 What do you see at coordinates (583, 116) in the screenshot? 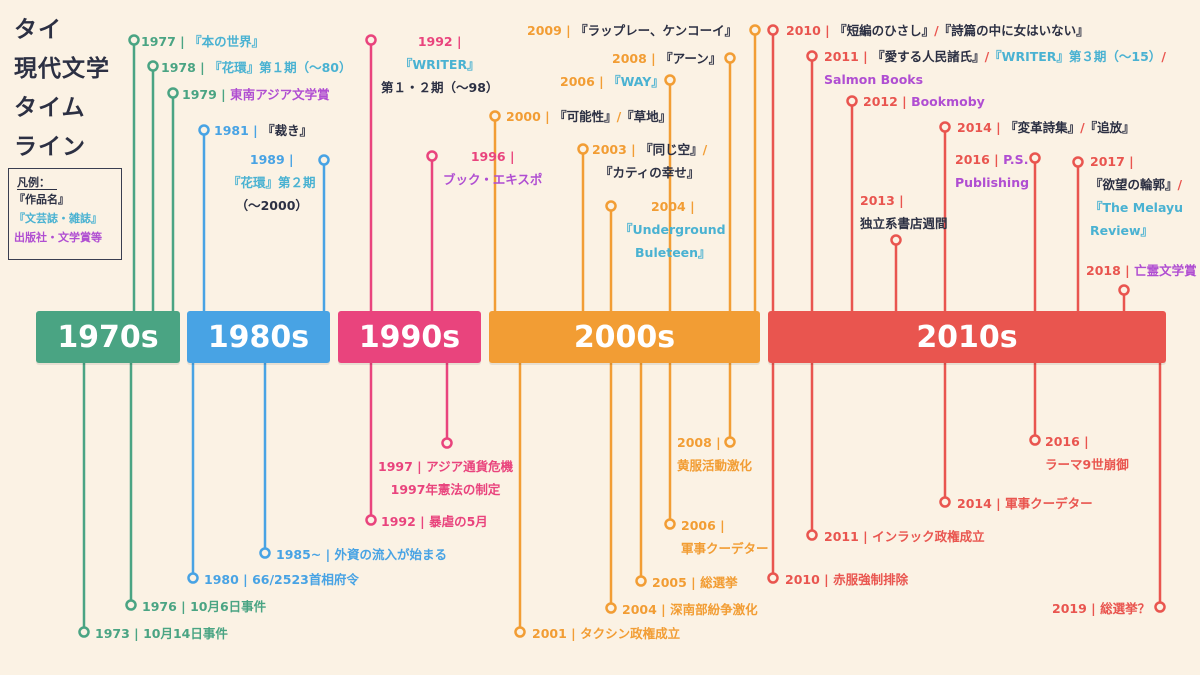
I see `event-text: 『可能性』` at bounding box center [583, 116].